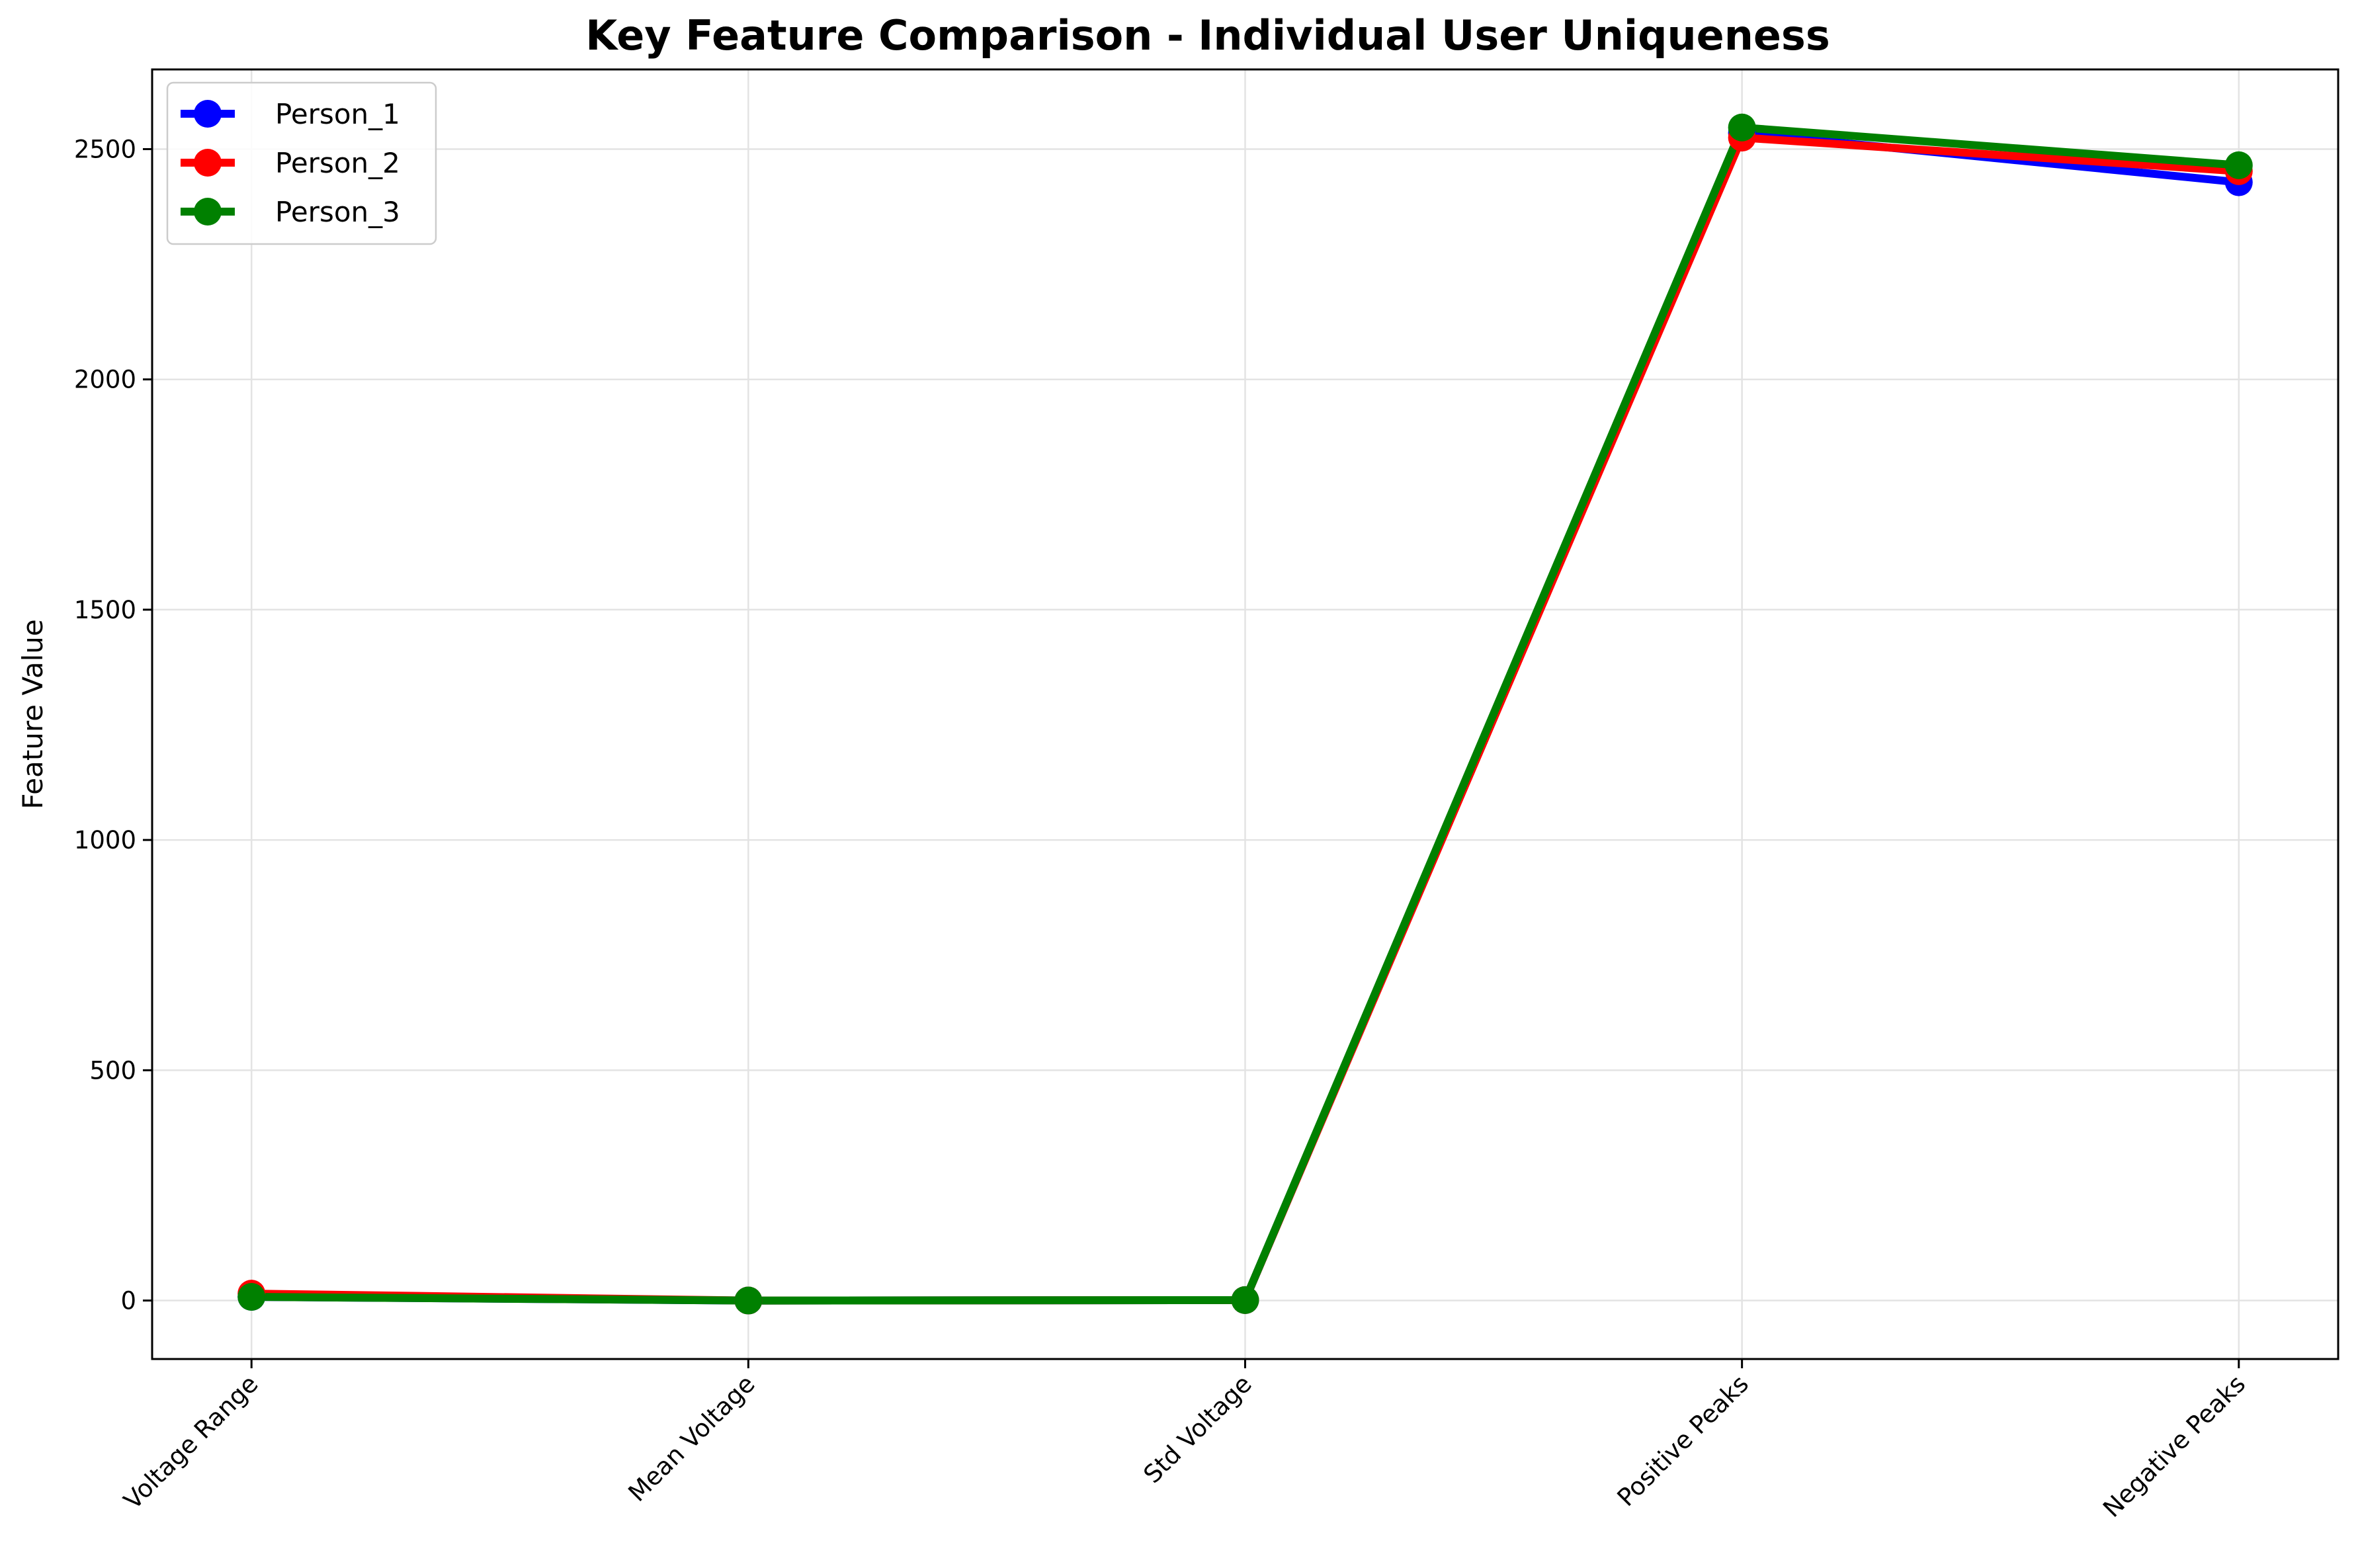  Describe the element at coordinates (105, 610) in the screenshot. I see `y-tick-label: 1500` at that location.